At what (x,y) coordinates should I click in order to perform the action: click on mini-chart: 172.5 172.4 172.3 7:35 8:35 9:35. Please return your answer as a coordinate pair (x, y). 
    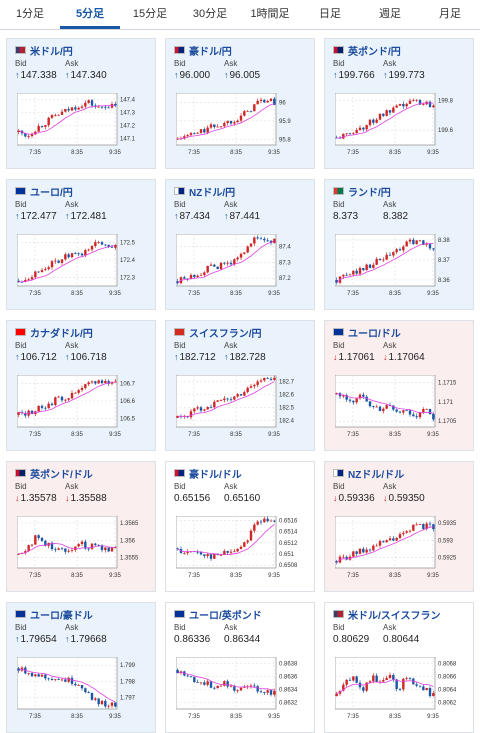
    Looking at the image, I should click on (82, 267).